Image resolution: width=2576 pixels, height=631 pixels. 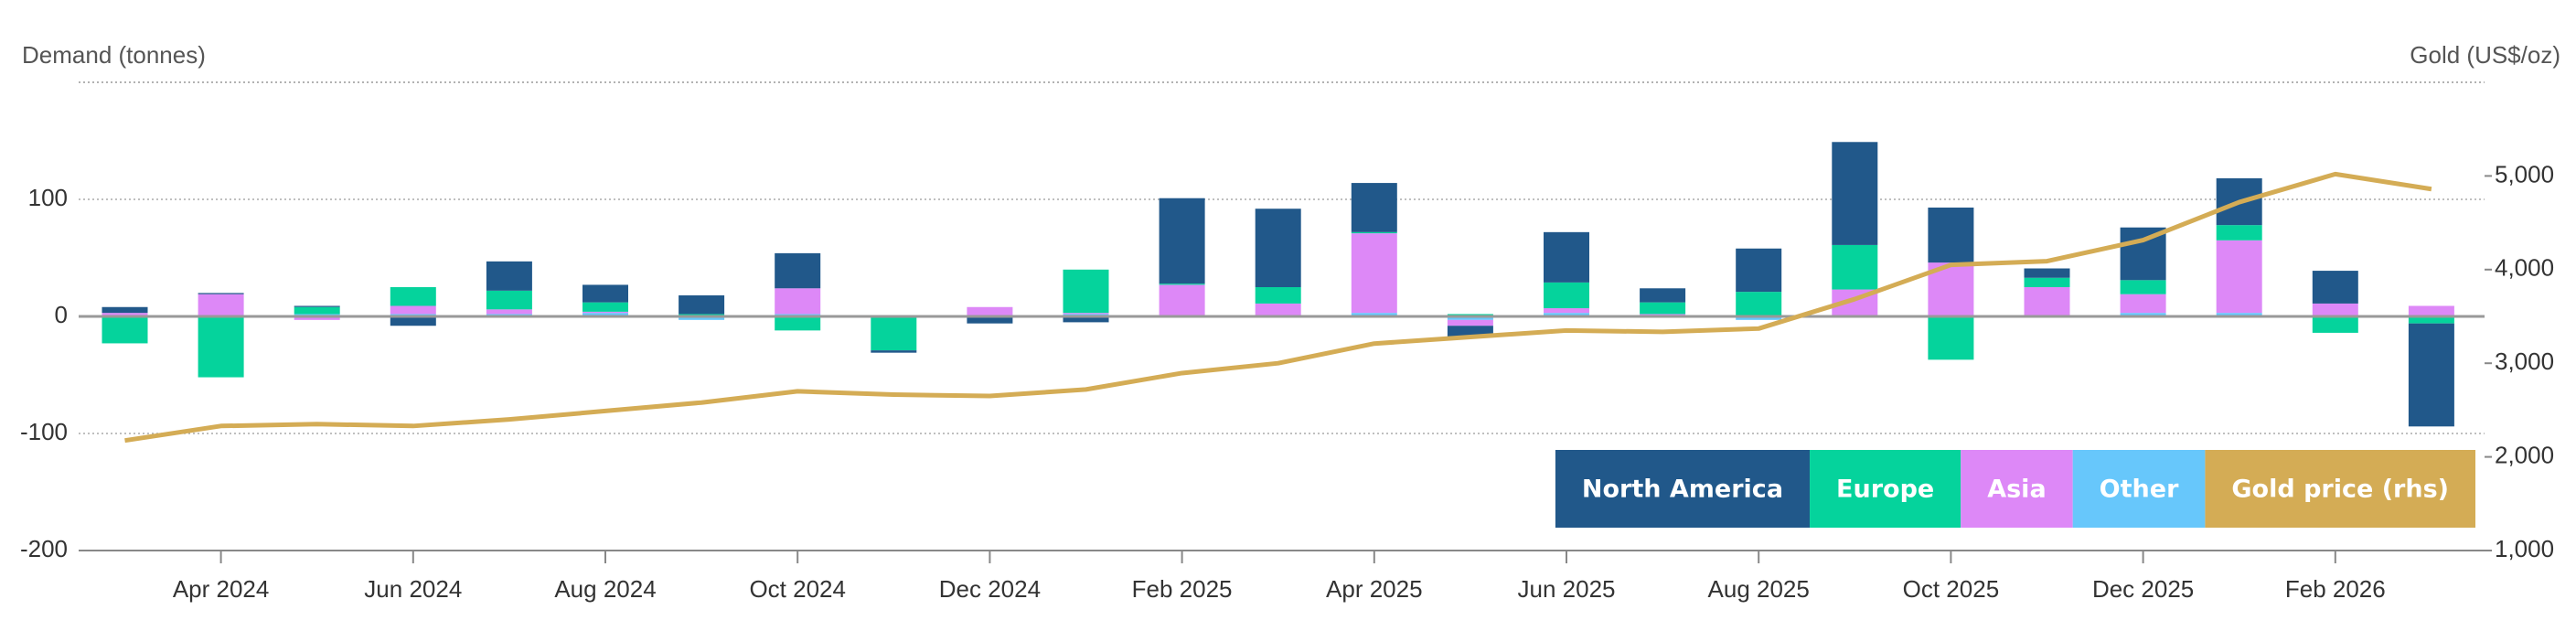 I want to click on y-tick-label: 0, so click(x=61, y=314).